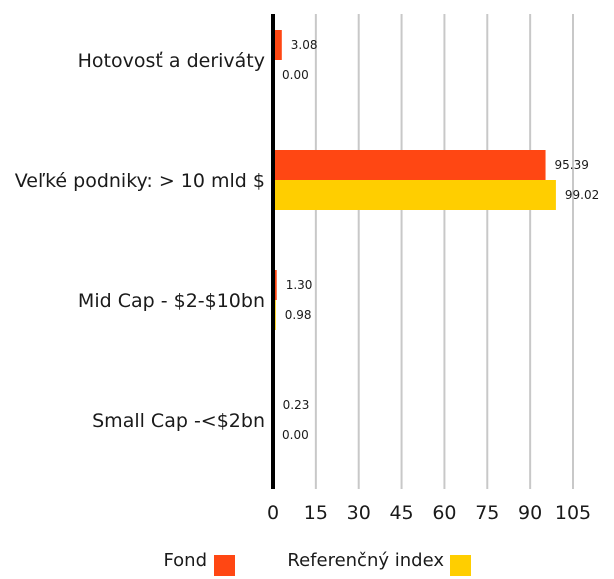  What do you see at coordinates (273, 513) in the screenshot?
I see `x-tick-label: 0` at bounding box center [273, 513].